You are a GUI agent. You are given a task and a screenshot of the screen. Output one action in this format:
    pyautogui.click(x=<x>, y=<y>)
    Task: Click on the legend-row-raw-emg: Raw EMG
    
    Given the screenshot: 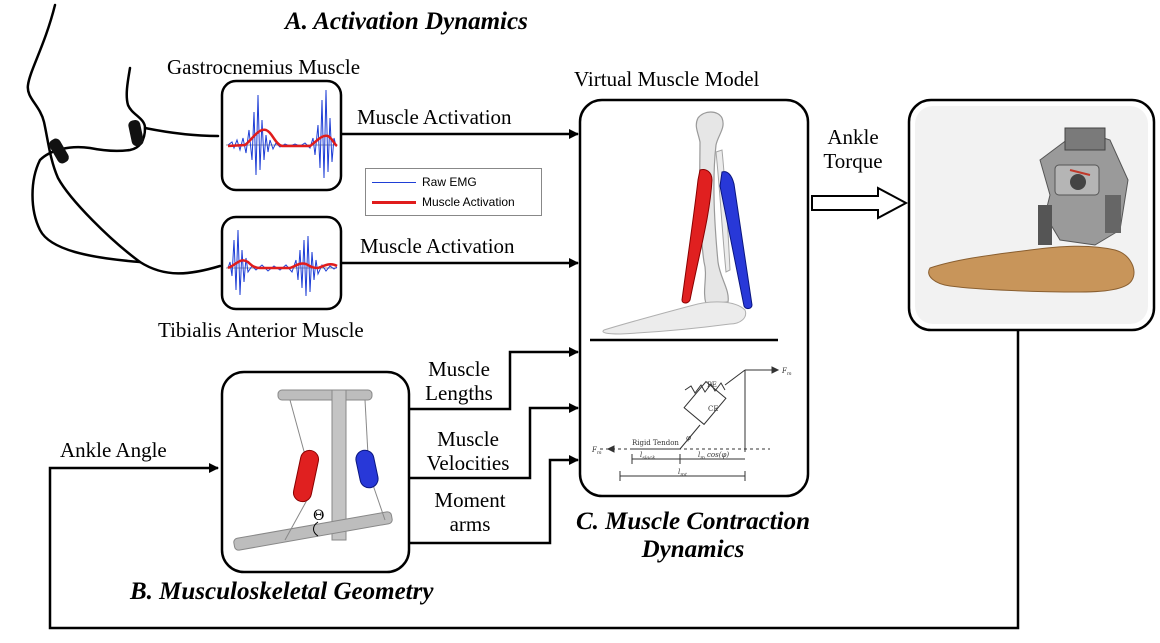 What is the action you would take?
    pyautogui.click(x=424, y=182)
    